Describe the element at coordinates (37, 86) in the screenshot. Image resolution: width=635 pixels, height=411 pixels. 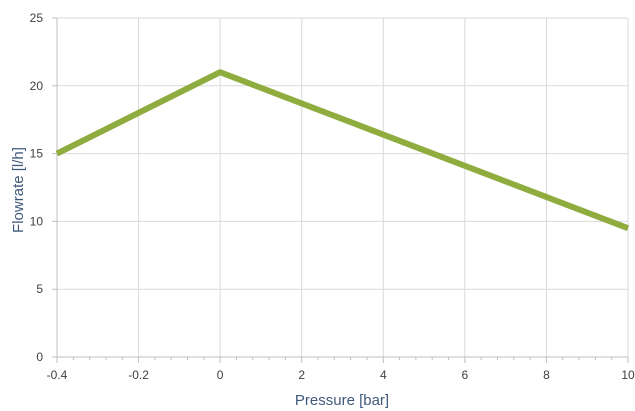
I see `y-tick-label: 20` at that location.